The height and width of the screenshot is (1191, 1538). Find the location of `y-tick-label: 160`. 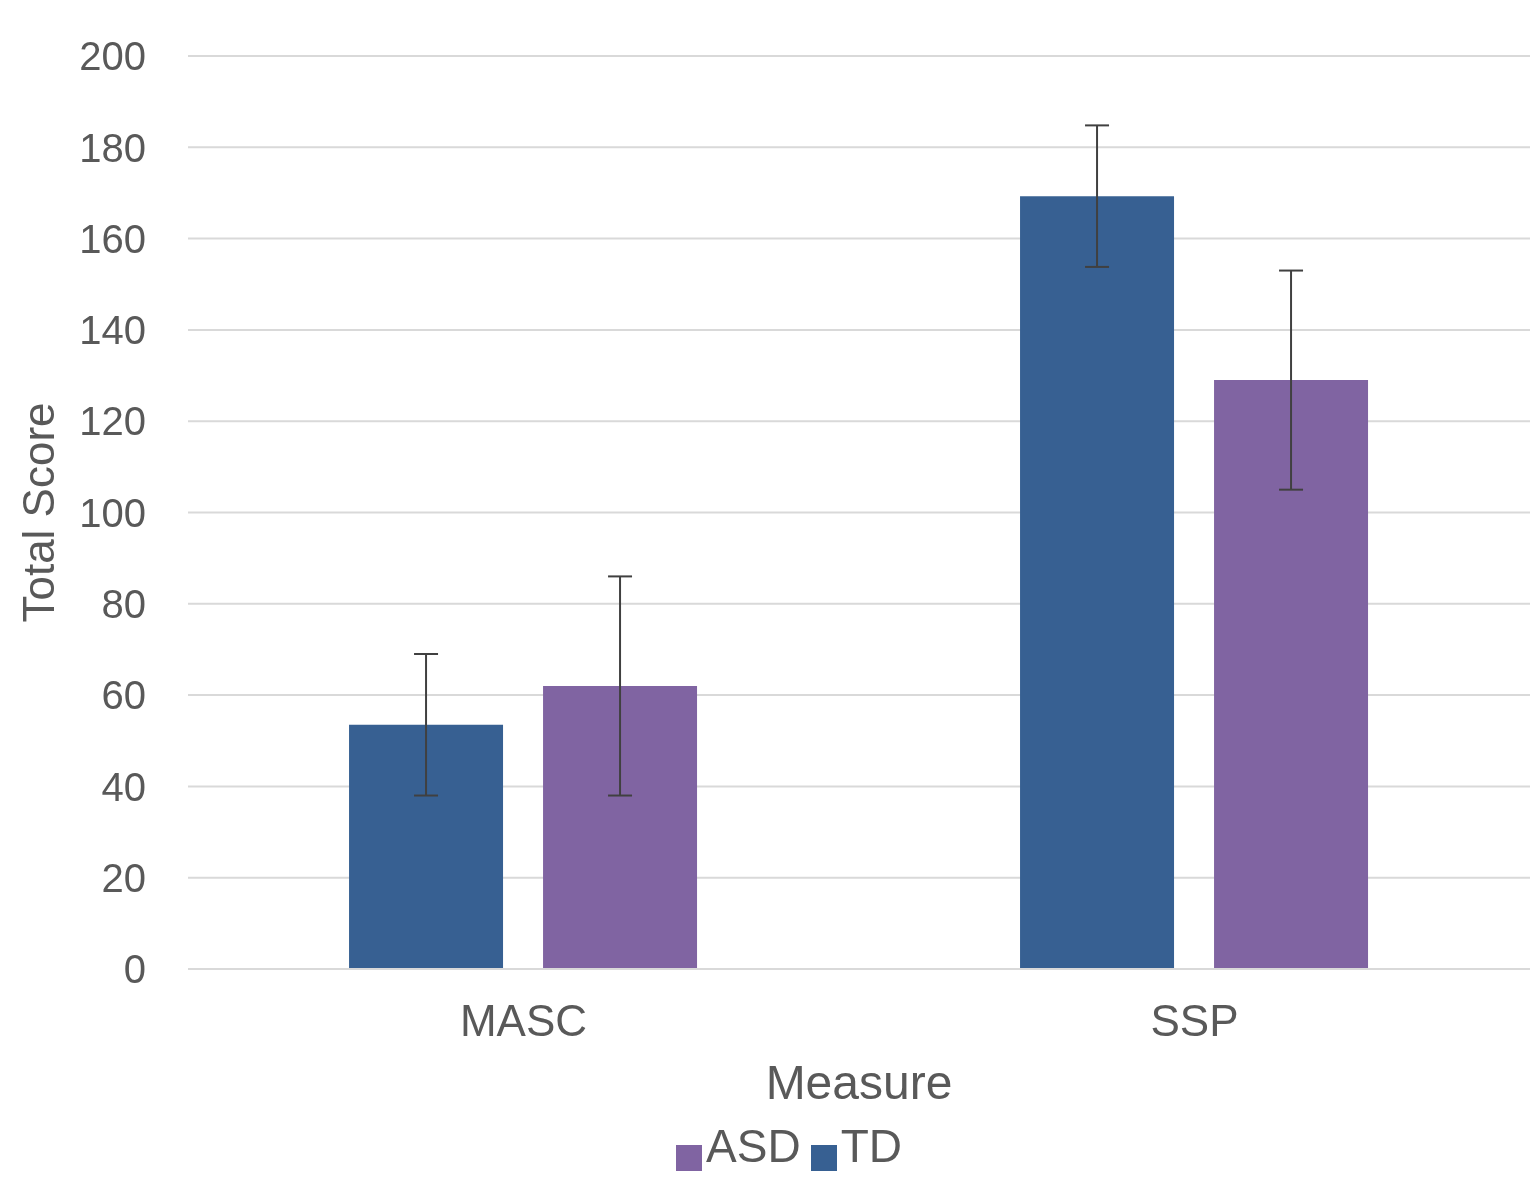

y-tick-label: 160 is located at coordinates (112, 238).